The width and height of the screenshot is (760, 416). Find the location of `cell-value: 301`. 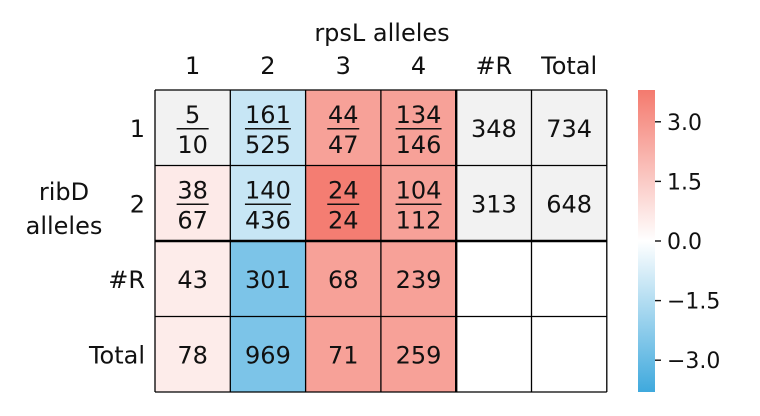

cell-value: 301 is located at coordinates (268, 280).